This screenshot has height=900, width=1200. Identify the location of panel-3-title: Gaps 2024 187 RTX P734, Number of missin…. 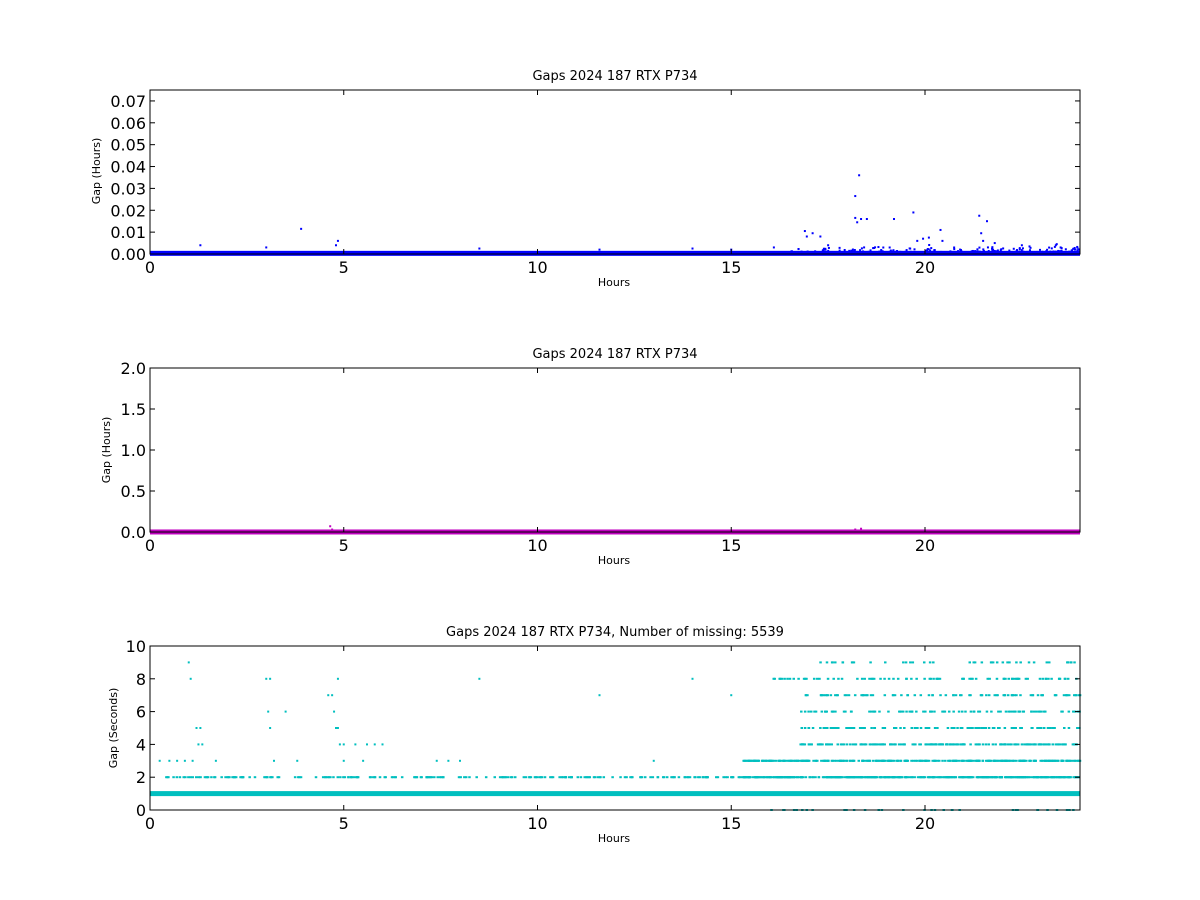
(615, 632).